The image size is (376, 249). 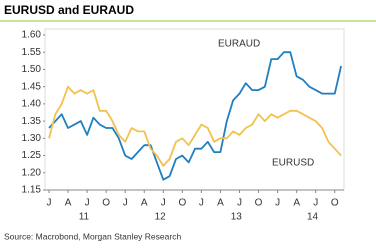 What do you see at coordinates (32, 121) in the screenshot?
I see `y-tick-label: 1.35` at bounding box center [32, 121].